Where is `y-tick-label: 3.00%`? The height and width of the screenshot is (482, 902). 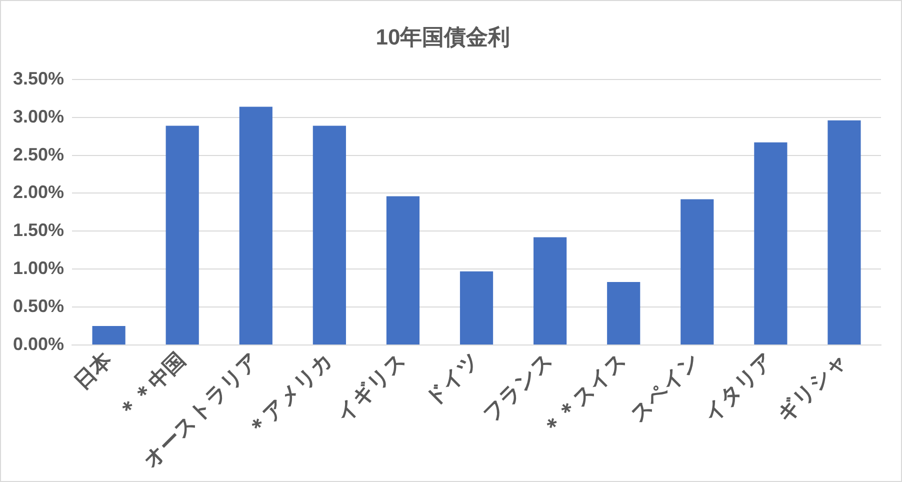
y-tick-label: 3.00% is located at coordinates (38, 116).